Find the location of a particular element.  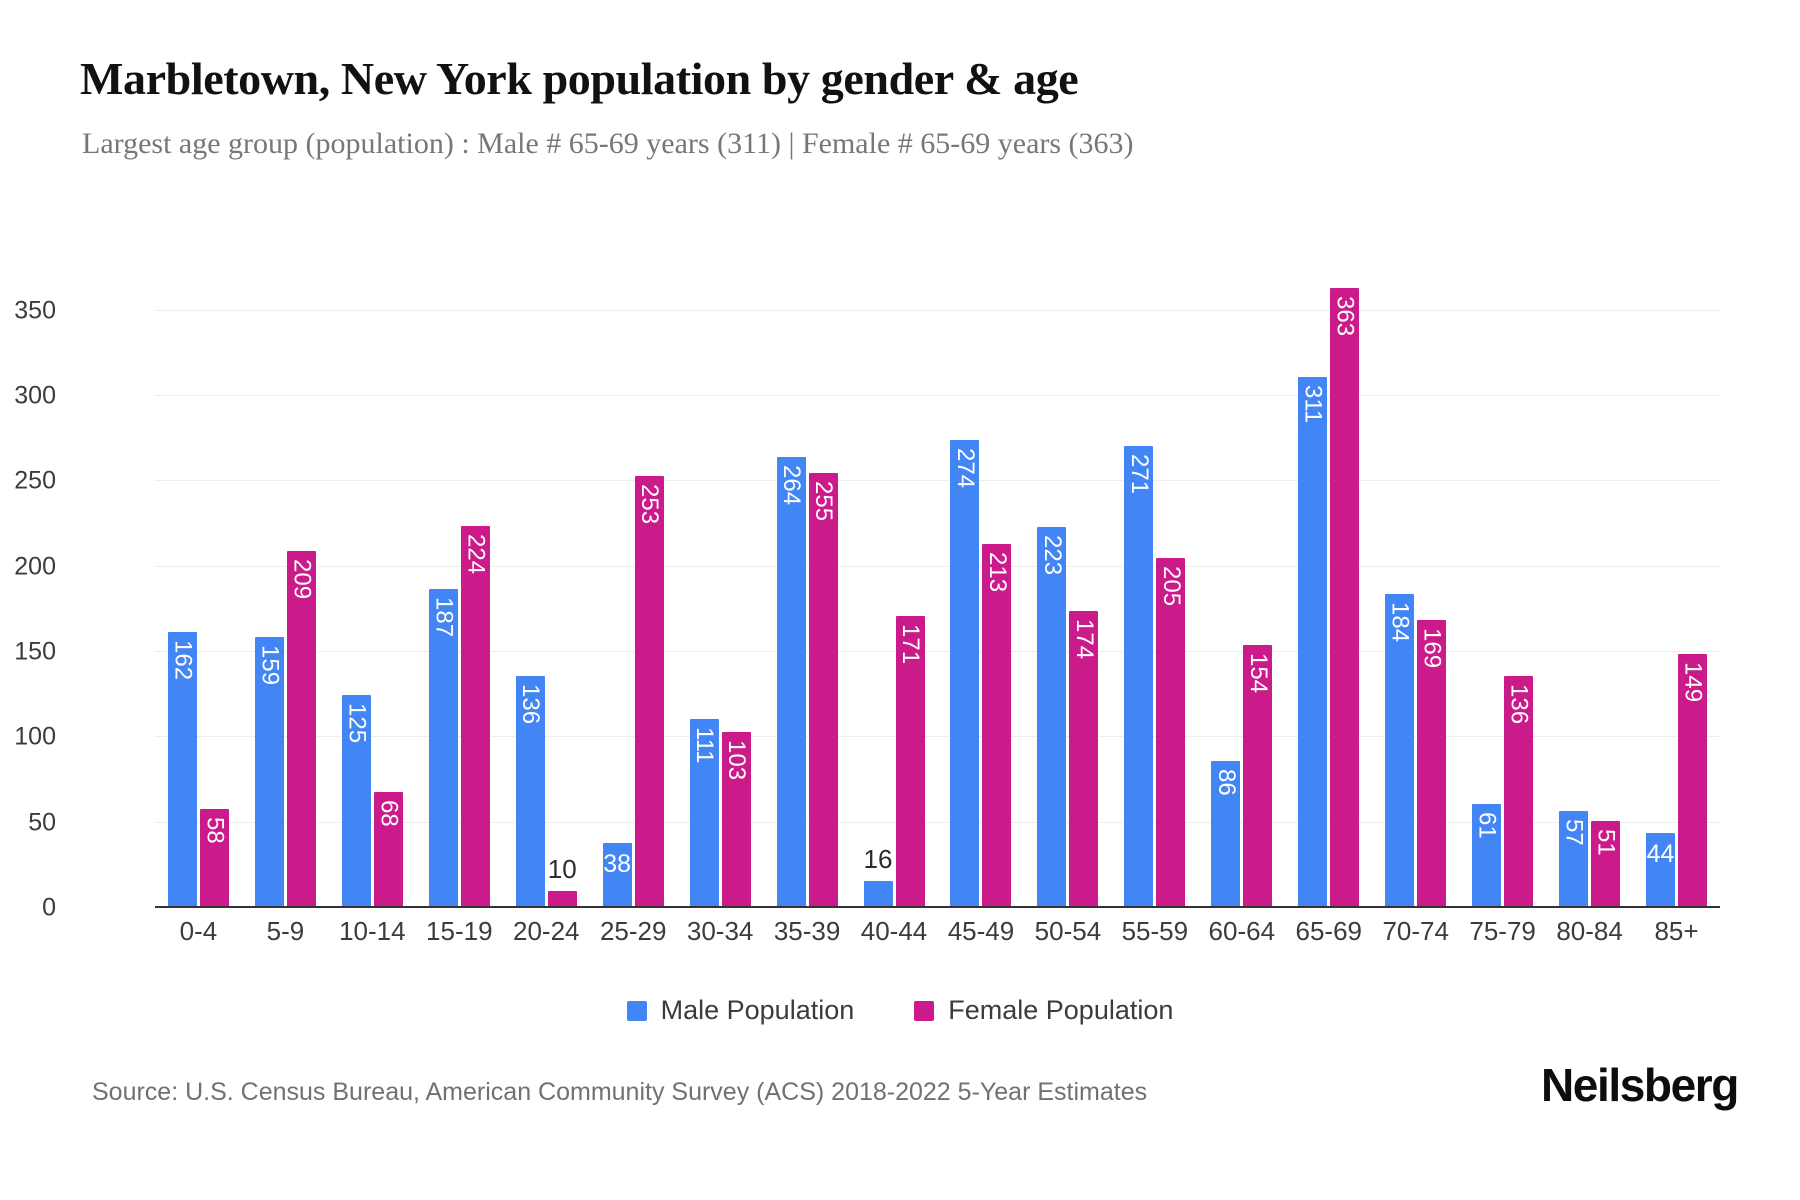

bar-male: 223 is located at coordinates (1052, 717).